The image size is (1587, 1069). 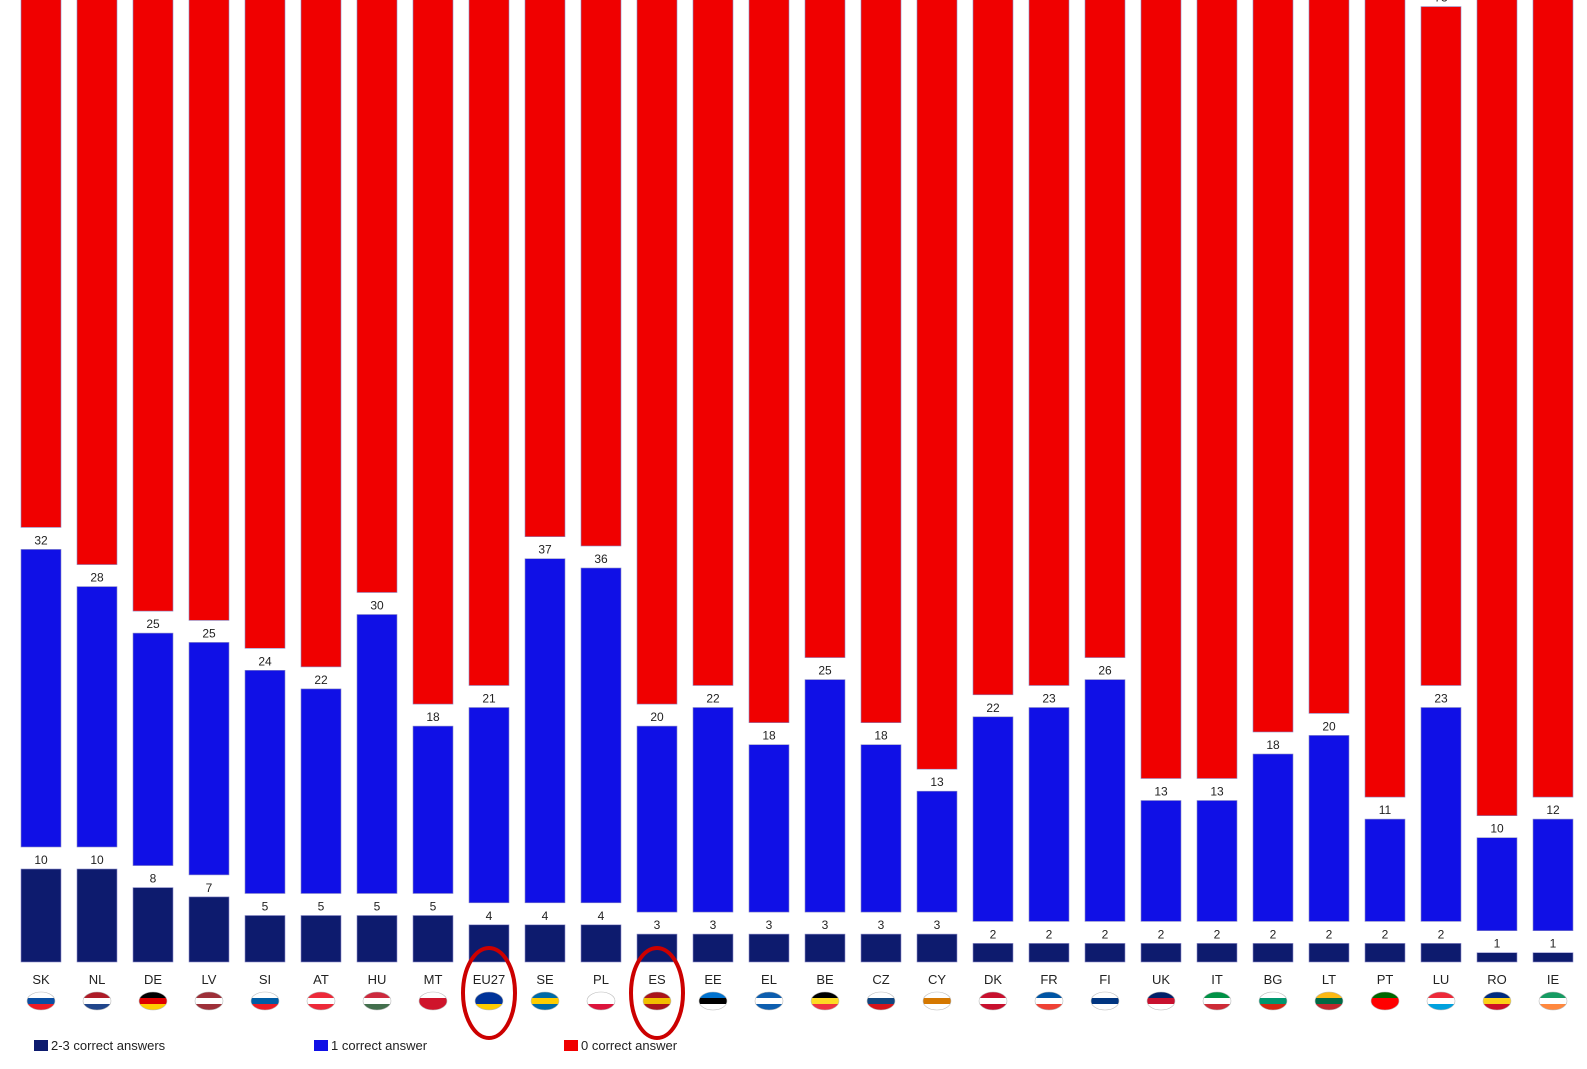 I want to click on value-label-FI-series-1: 26, so click(x=1105, y=671).